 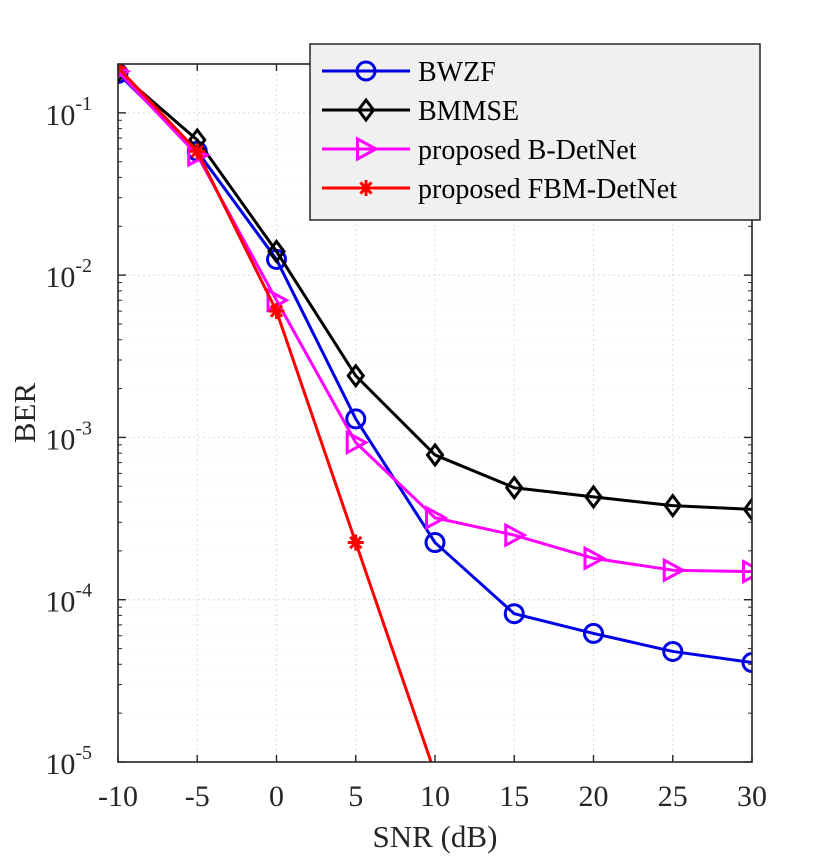 I want to click on y-tick-exponent: -4, so click(x=83, y=591).